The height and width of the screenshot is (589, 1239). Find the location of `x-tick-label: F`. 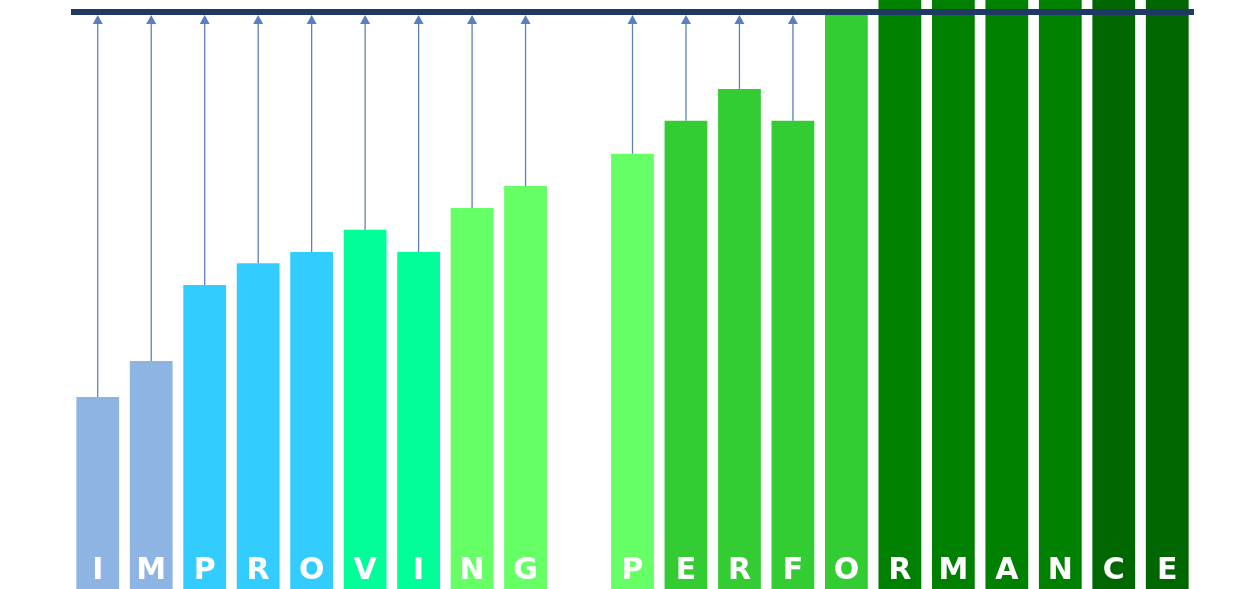

x-tick-label: F is located at coordinates (793, 568).